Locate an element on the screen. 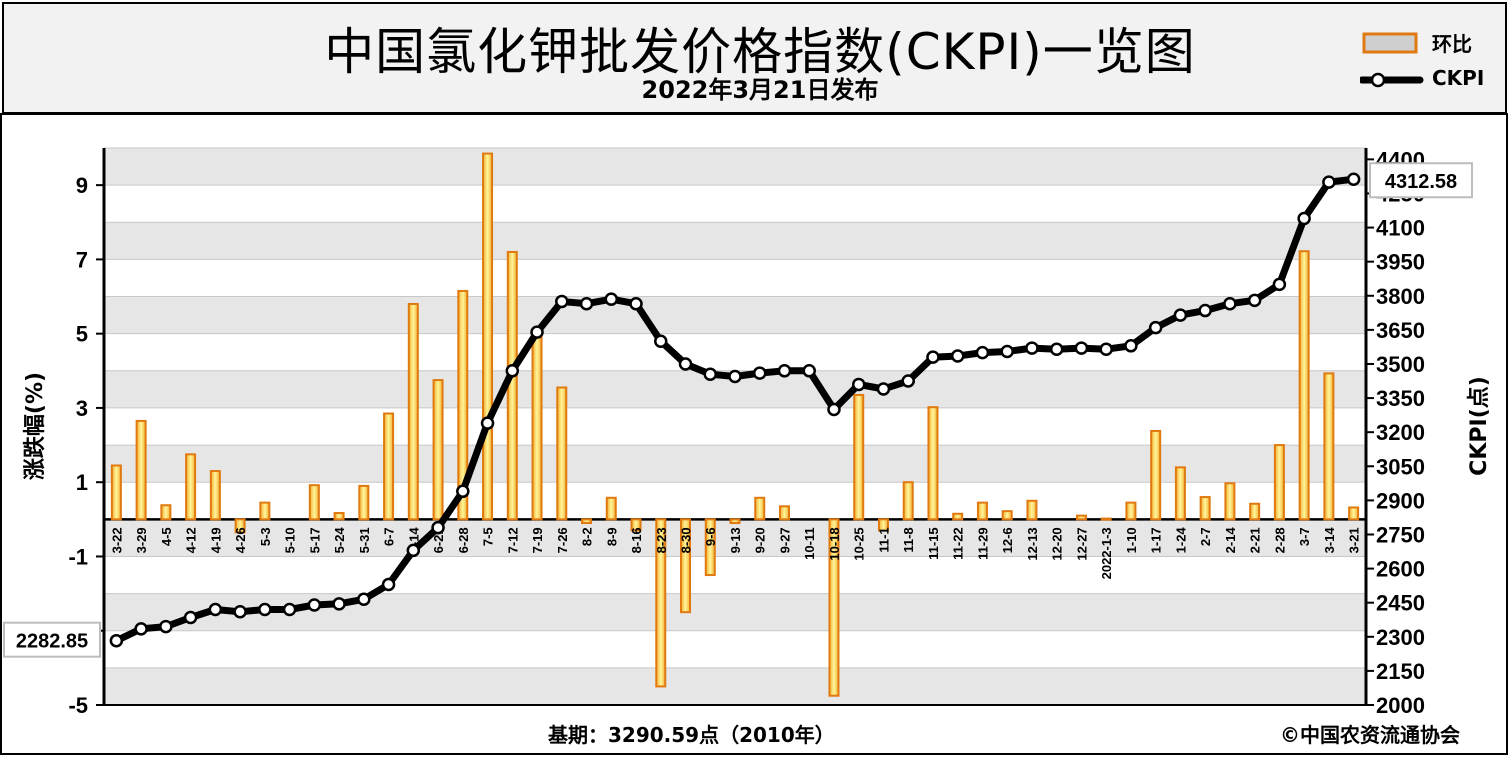 This screenshot has height=757, width=1511. x-tick-label-2022-1-3: 2022-1-3 is located at coordinates (1106, 553).